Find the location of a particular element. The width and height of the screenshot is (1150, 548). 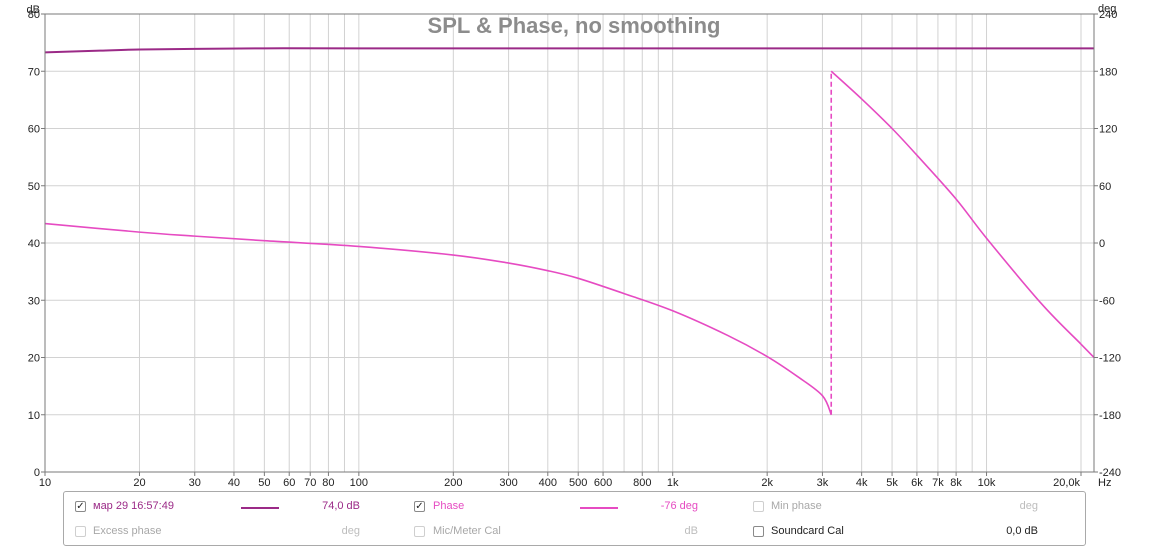

x-tick-label: 6k is located at coordinates (917, 483).